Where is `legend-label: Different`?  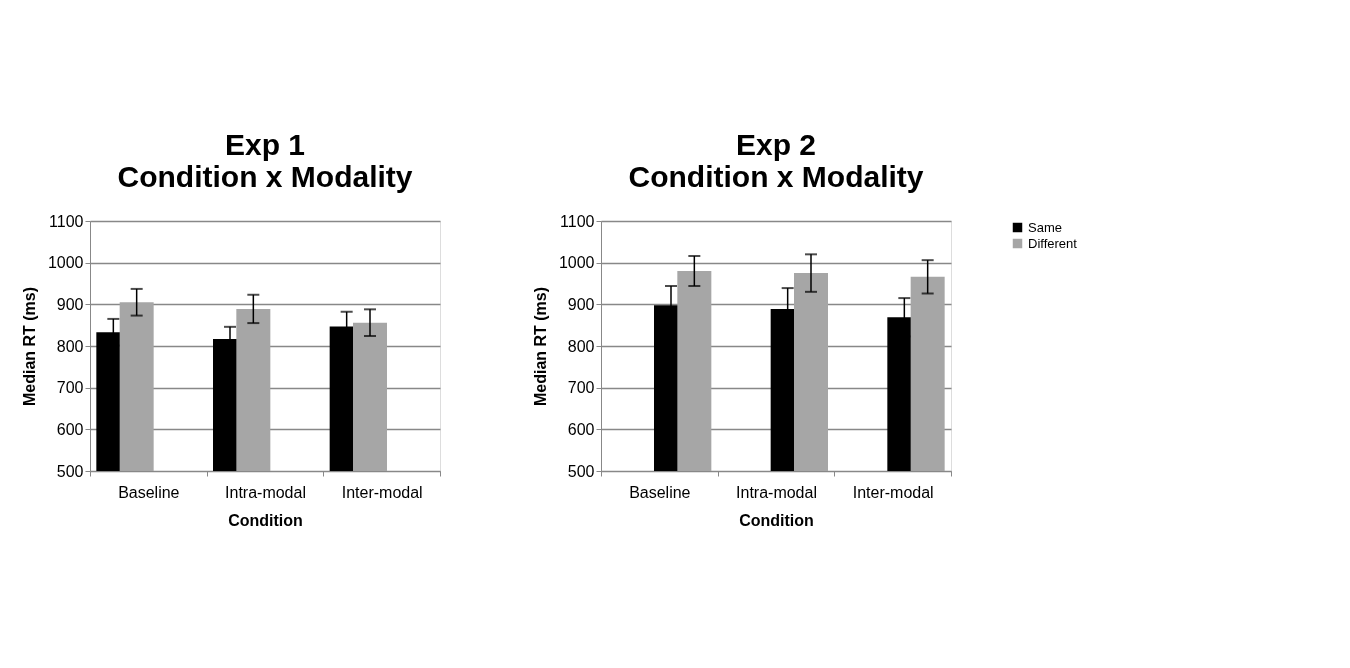 legend-label: Different is located at coordinates (1053, 243).